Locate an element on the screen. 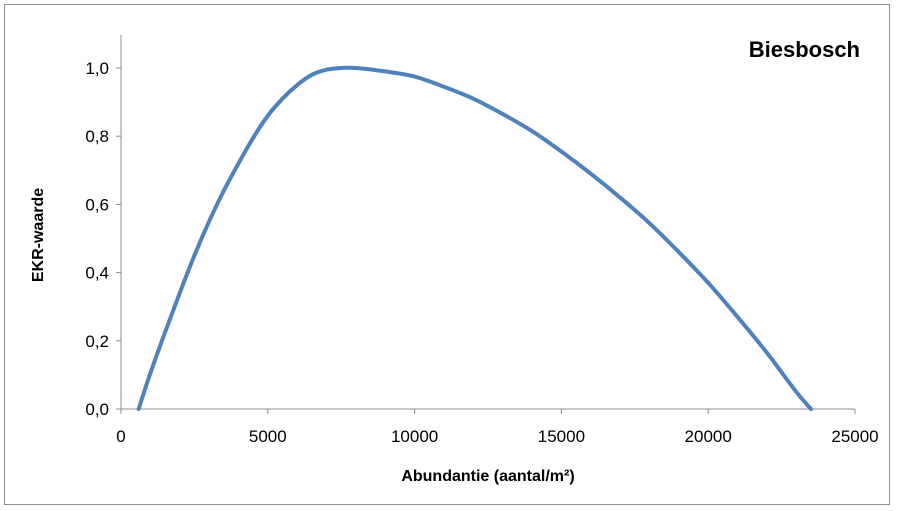 The image size is (897, 511). x-axis-title: Abundantie (aantal/m²) is located at coordinates (487, 476).